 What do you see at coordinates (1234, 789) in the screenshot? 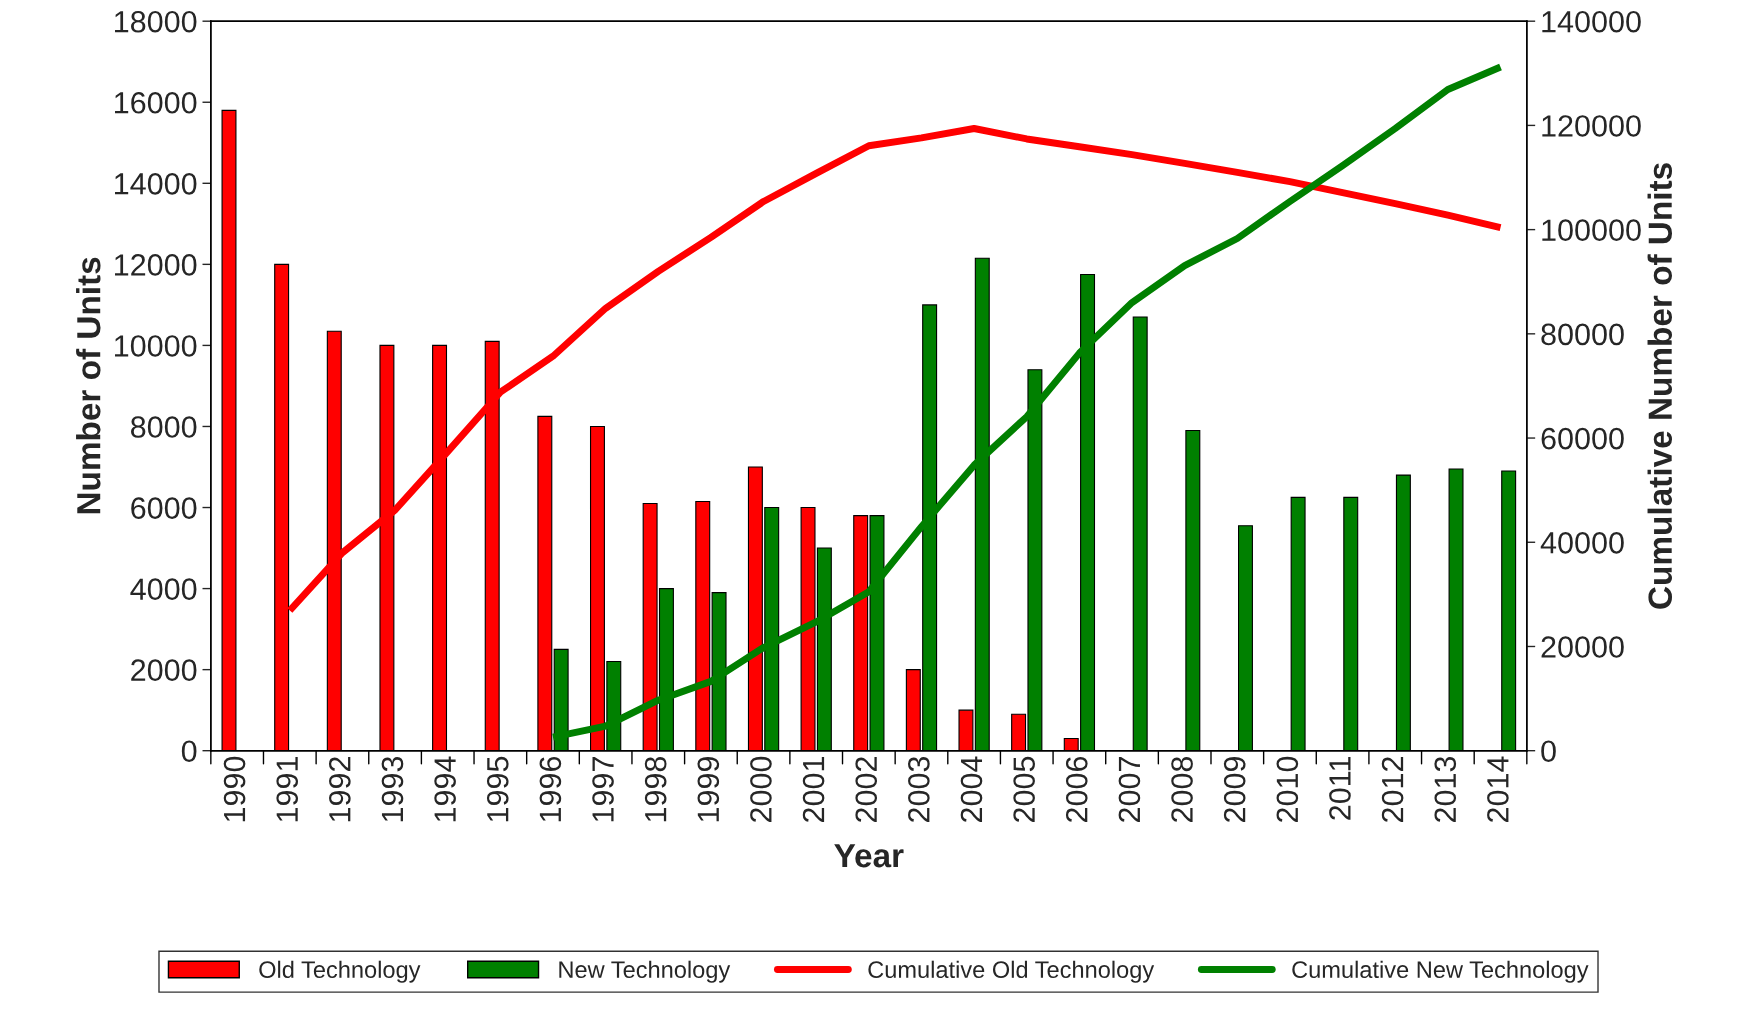
I see `x-tick-label: 2009` at bounding box center [1234, 789].